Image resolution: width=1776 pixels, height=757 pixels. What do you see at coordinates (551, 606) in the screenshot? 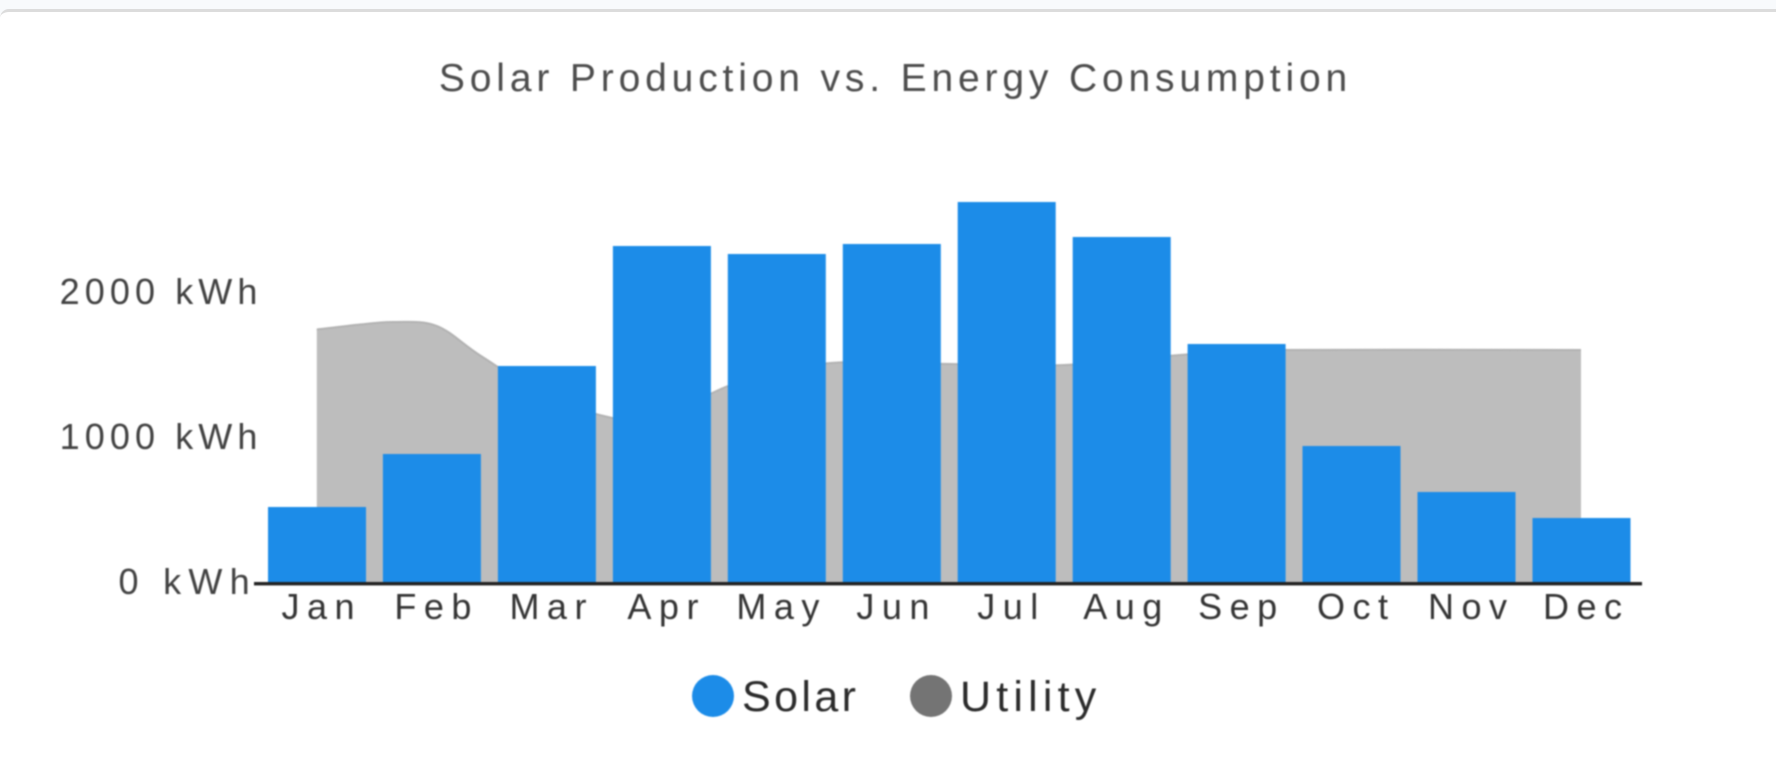
I see `svg-text: Mar` at bounding box center [551, 606].